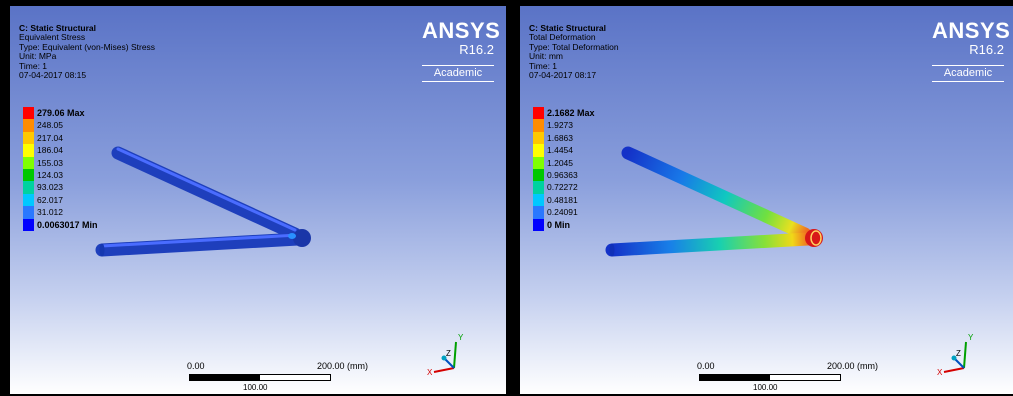 The image size is (1013, 396). I want to click on analysis-title: C: Static Structural, so click(57, 28).